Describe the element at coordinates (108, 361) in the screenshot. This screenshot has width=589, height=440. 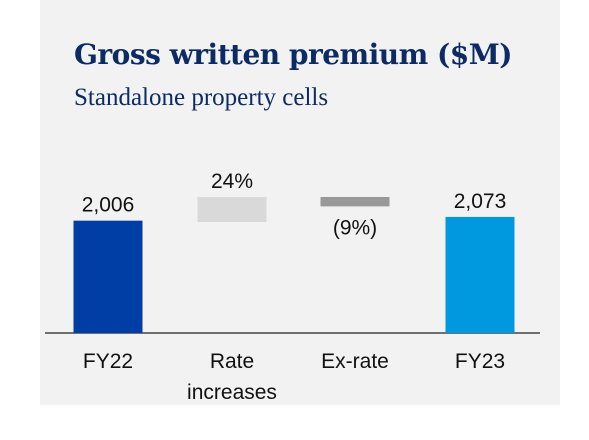
I see `category-label: FY22` at that location.